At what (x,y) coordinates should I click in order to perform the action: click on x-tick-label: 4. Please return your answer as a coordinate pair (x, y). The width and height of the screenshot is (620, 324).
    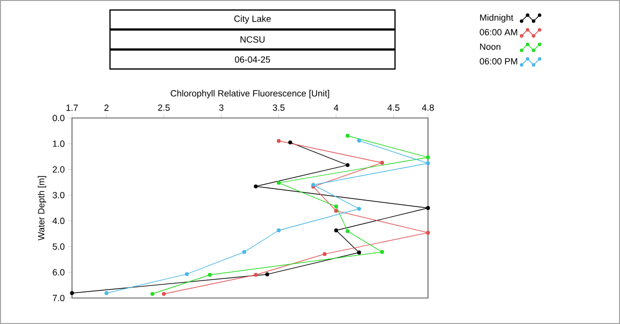
    Looking at the image, I should click on (336, 107).